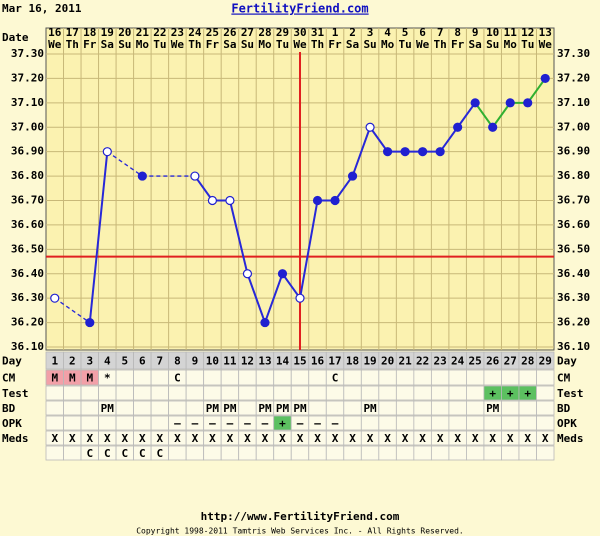 This screenshot has width=600, height=536. What do you see at coordinates (370, 32) in the screenshot?
I see `date-day: 3` at bounding box center [370, 32].